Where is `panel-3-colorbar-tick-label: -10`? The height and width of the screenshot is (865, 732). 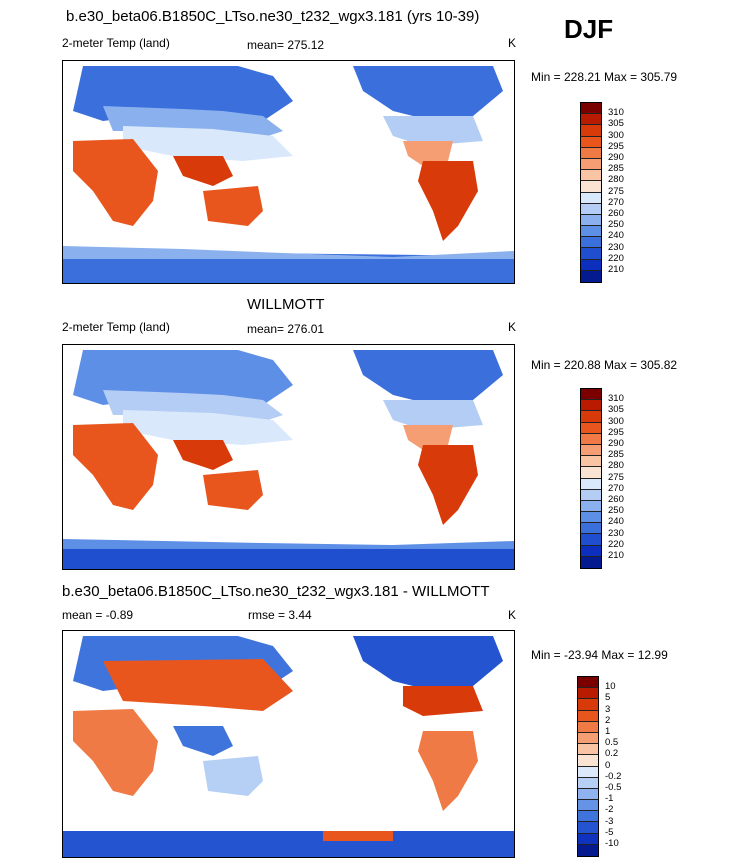
panel-3-colorbar-tick-label: -10 is located at coordinates (612, 843).